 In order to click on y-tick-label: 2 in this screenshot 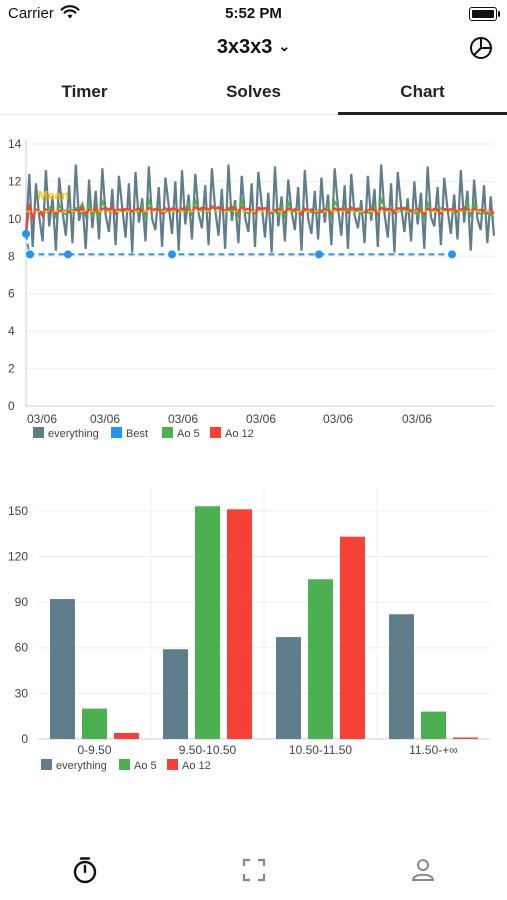, I will do `click(11, 369)`.